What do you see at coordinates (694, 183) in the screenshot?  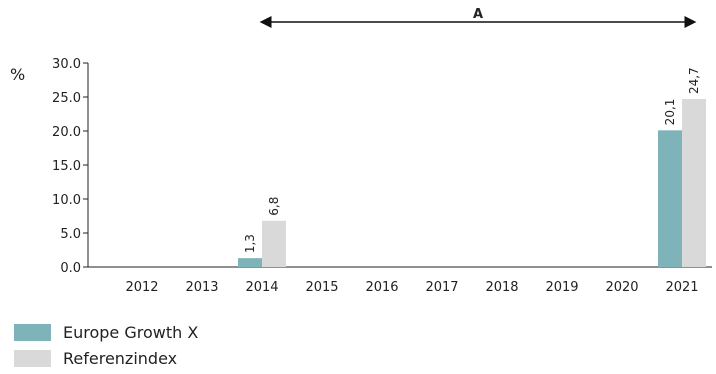 I see `bar-referenzindex-2021` at bounding box center [694, 183].